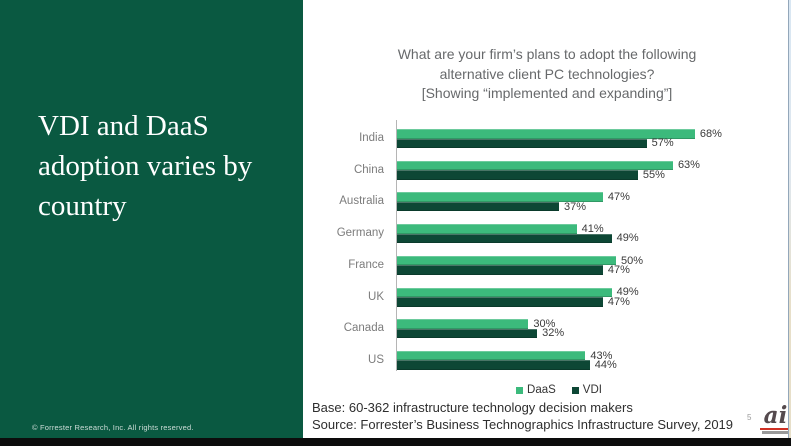  Describe the element at coordinates (662, 143) in the screenshot. I see `bar-value-label: 57%` at that location.